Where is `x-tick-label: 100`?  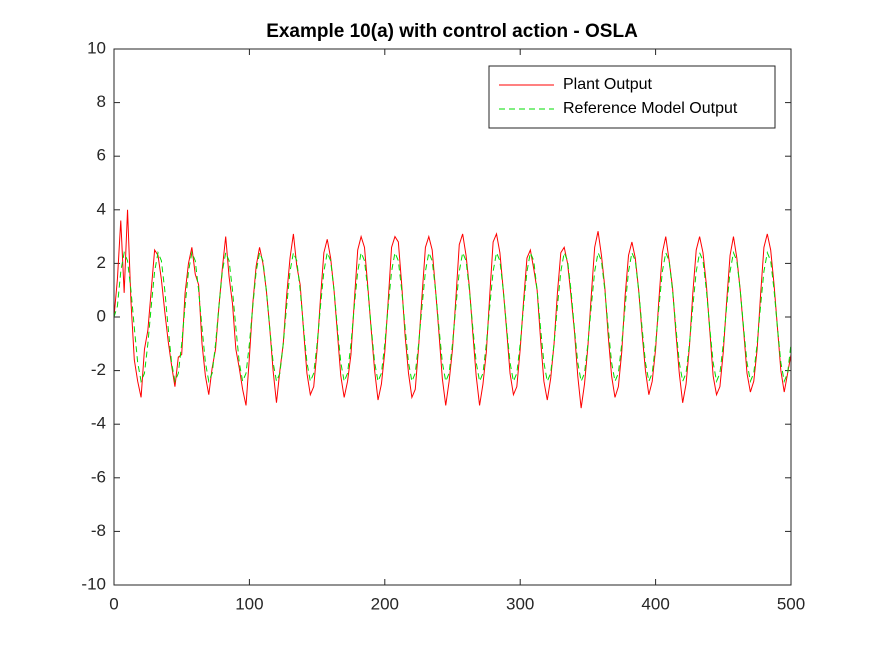 x-tick-label: 100 is located at coordinates (249, 603).